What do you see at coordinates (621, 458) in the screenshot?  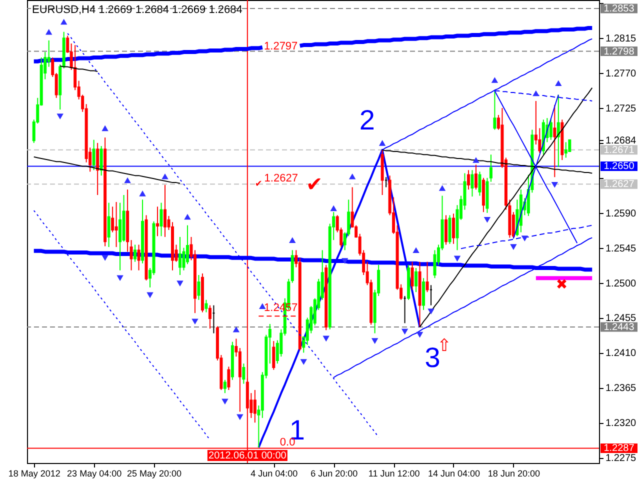 I see `y-tick-label: 1.2275` at bounding box center [621, 458].